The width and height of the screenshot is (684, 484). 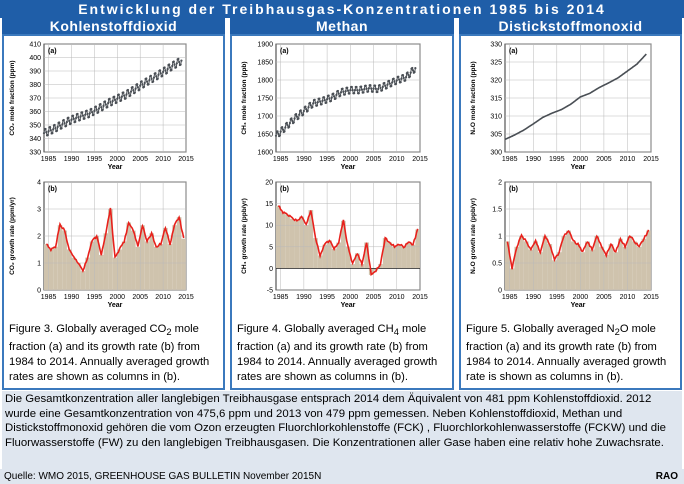 I want to click on y-axis-label: CH₄ growth rate (ppb/yr), so click(x=244, y=236).